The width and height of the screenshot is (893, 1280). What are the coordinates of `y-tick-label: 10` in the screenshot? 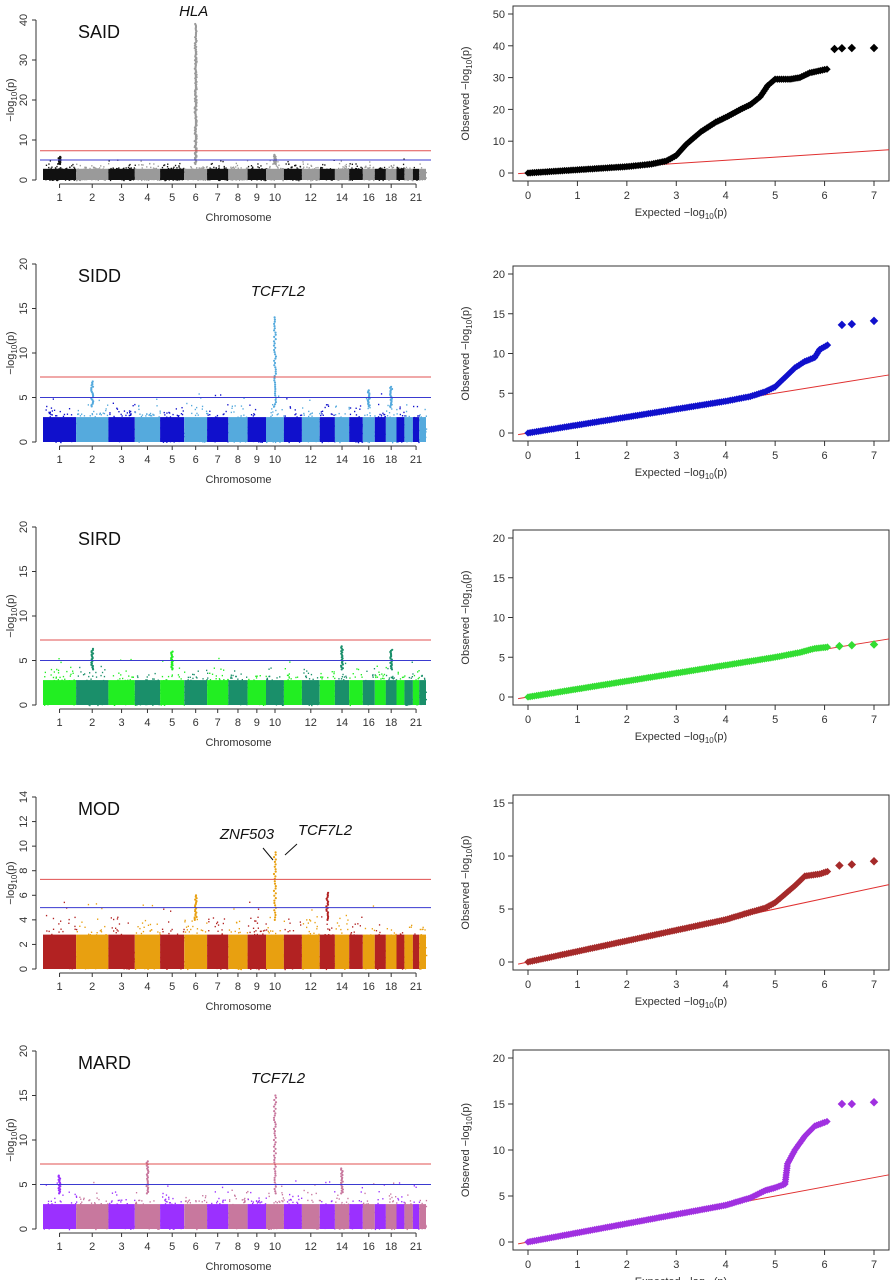 It's located at (24, 616).